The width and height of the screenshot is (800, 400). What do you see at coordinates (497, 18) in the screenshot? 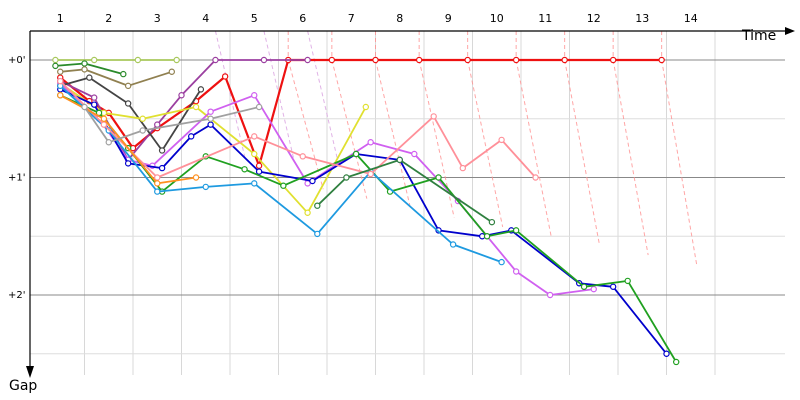
I see `x-tick-label: 10` at bounding box center [497, 18].